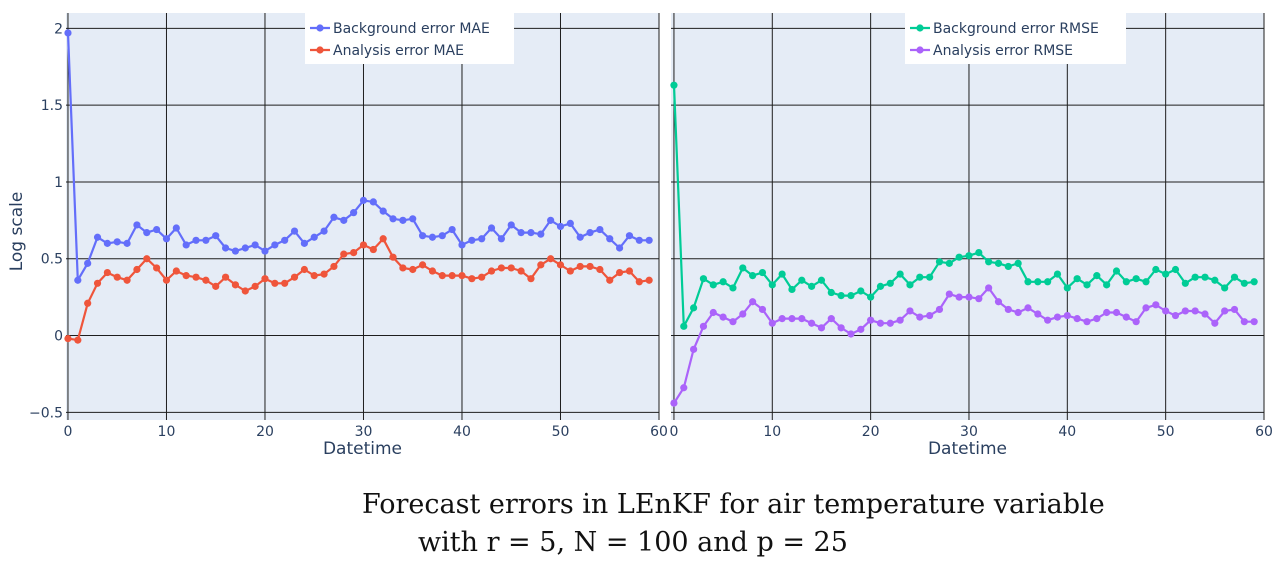  Describe the element at coordinates (967, 449) in the screenshot. I see `x-axis-title: Datetime` at that location.